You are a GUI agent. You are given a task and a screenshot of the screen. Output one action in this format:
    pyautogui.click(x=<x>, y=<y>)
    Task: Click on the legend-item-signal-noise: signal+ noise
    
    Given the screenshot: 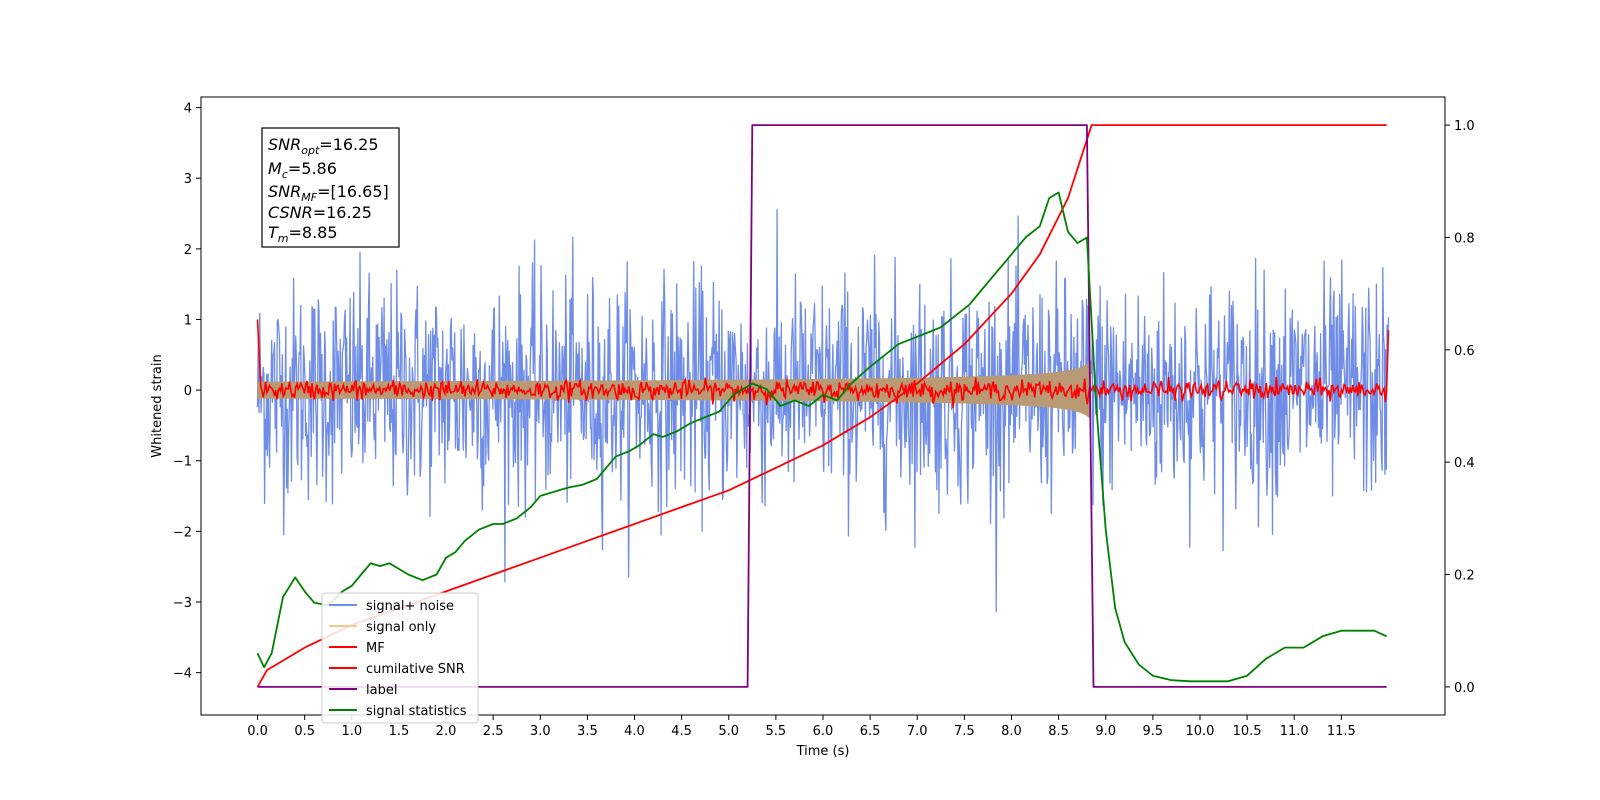 What is the action you would take?
    pyautogui.click(x=391, y=606)
    